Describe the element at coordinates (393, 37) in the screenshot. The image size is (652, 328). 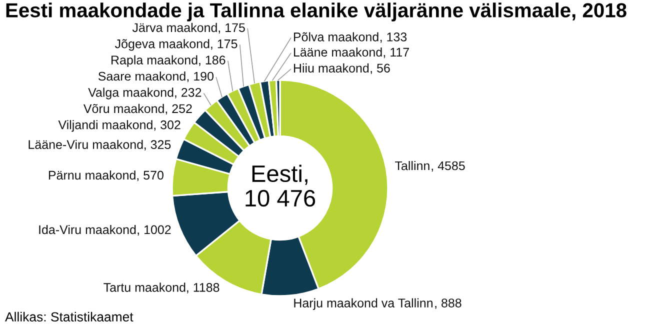
I see `data-label: , 133` at that location.